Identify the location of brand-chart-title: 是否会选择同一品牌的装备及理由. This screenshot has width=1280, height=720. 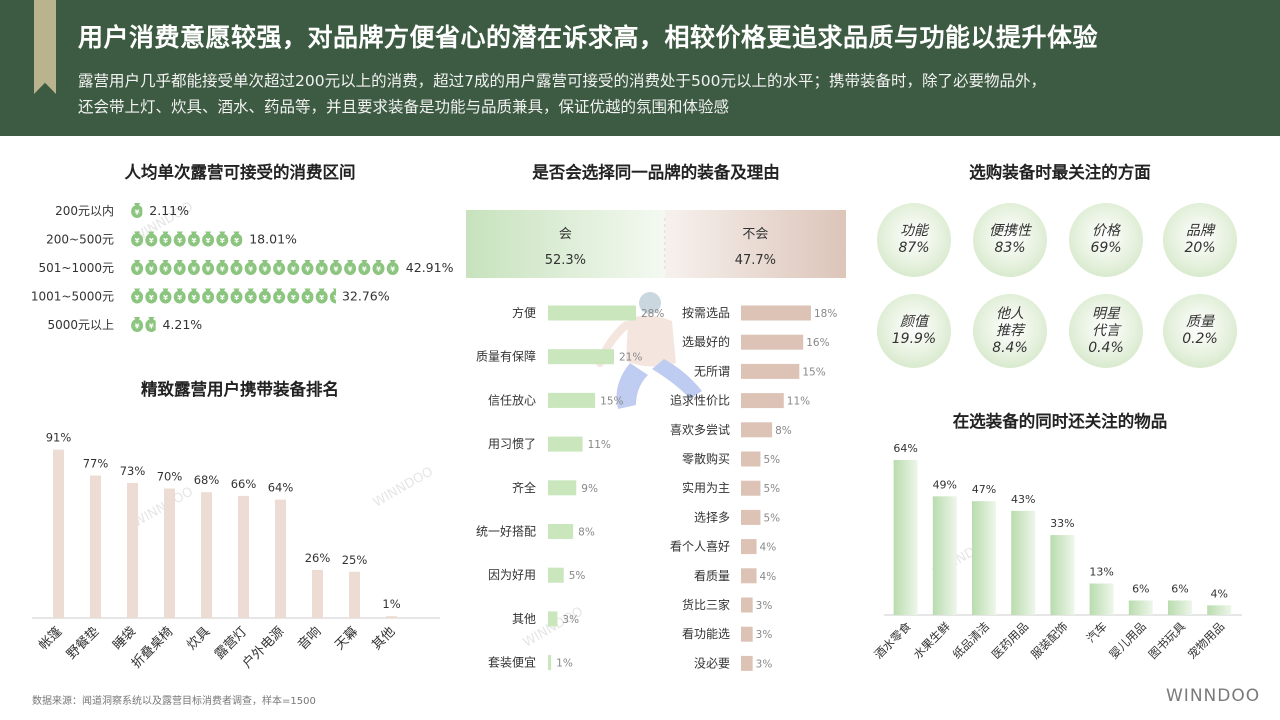
(656, 172).